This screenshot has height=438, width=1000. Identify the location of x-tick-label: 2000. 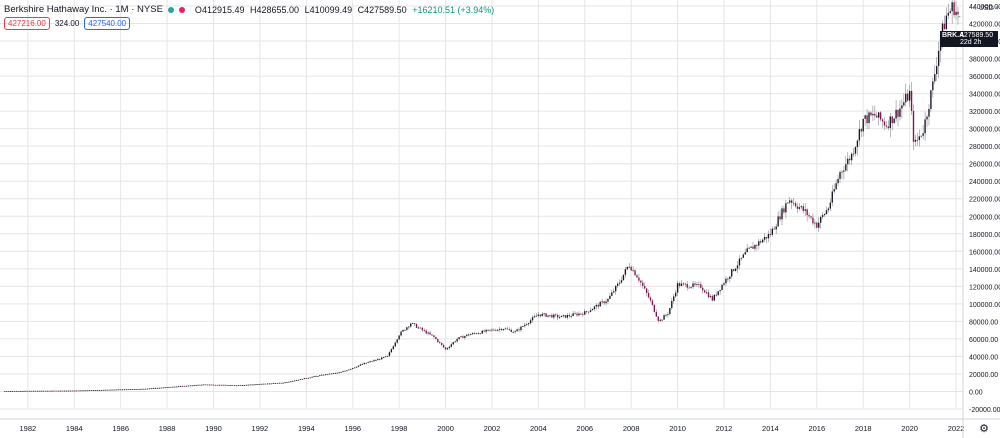
(445, 428).